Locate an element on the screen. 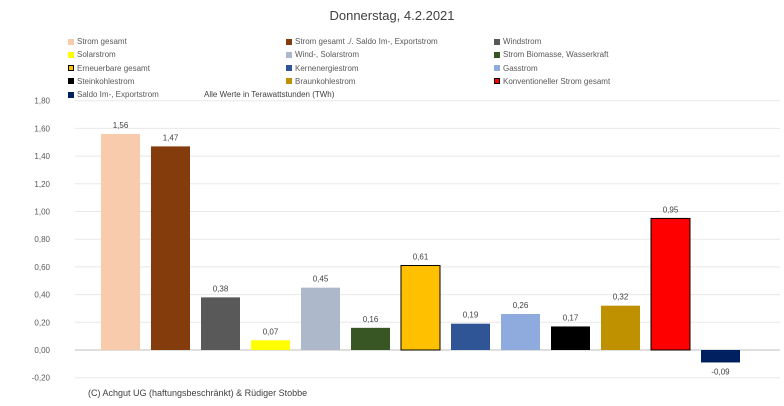  y-tick-label: 0,80 is located at coordinates (42, 239).